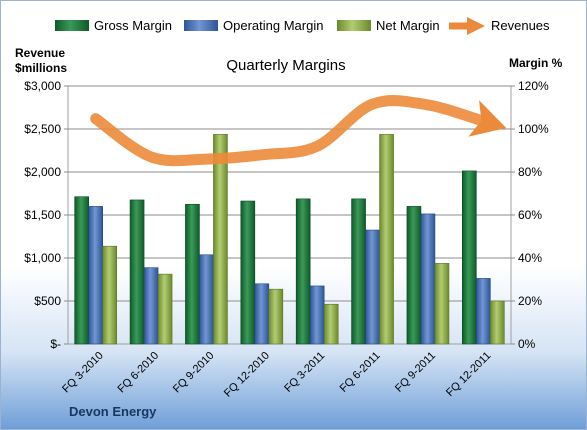 The image size is (587, 430). What do you see at coordinates (42, 258) in the screenshot?
I see `left-tick-label: $1,000` at bounding box center [42, 258].